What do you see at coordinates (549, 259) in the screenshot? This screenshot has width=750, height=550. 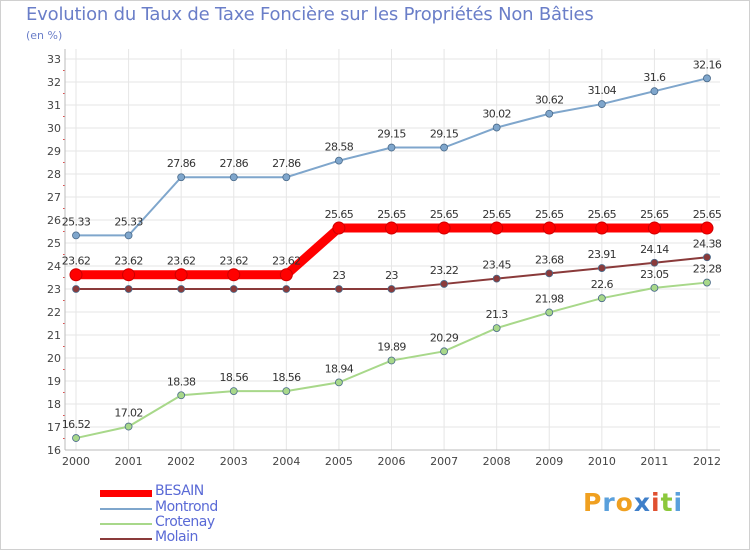 I see `data-label-molain: 23.68` at bounding box center [549, 259].